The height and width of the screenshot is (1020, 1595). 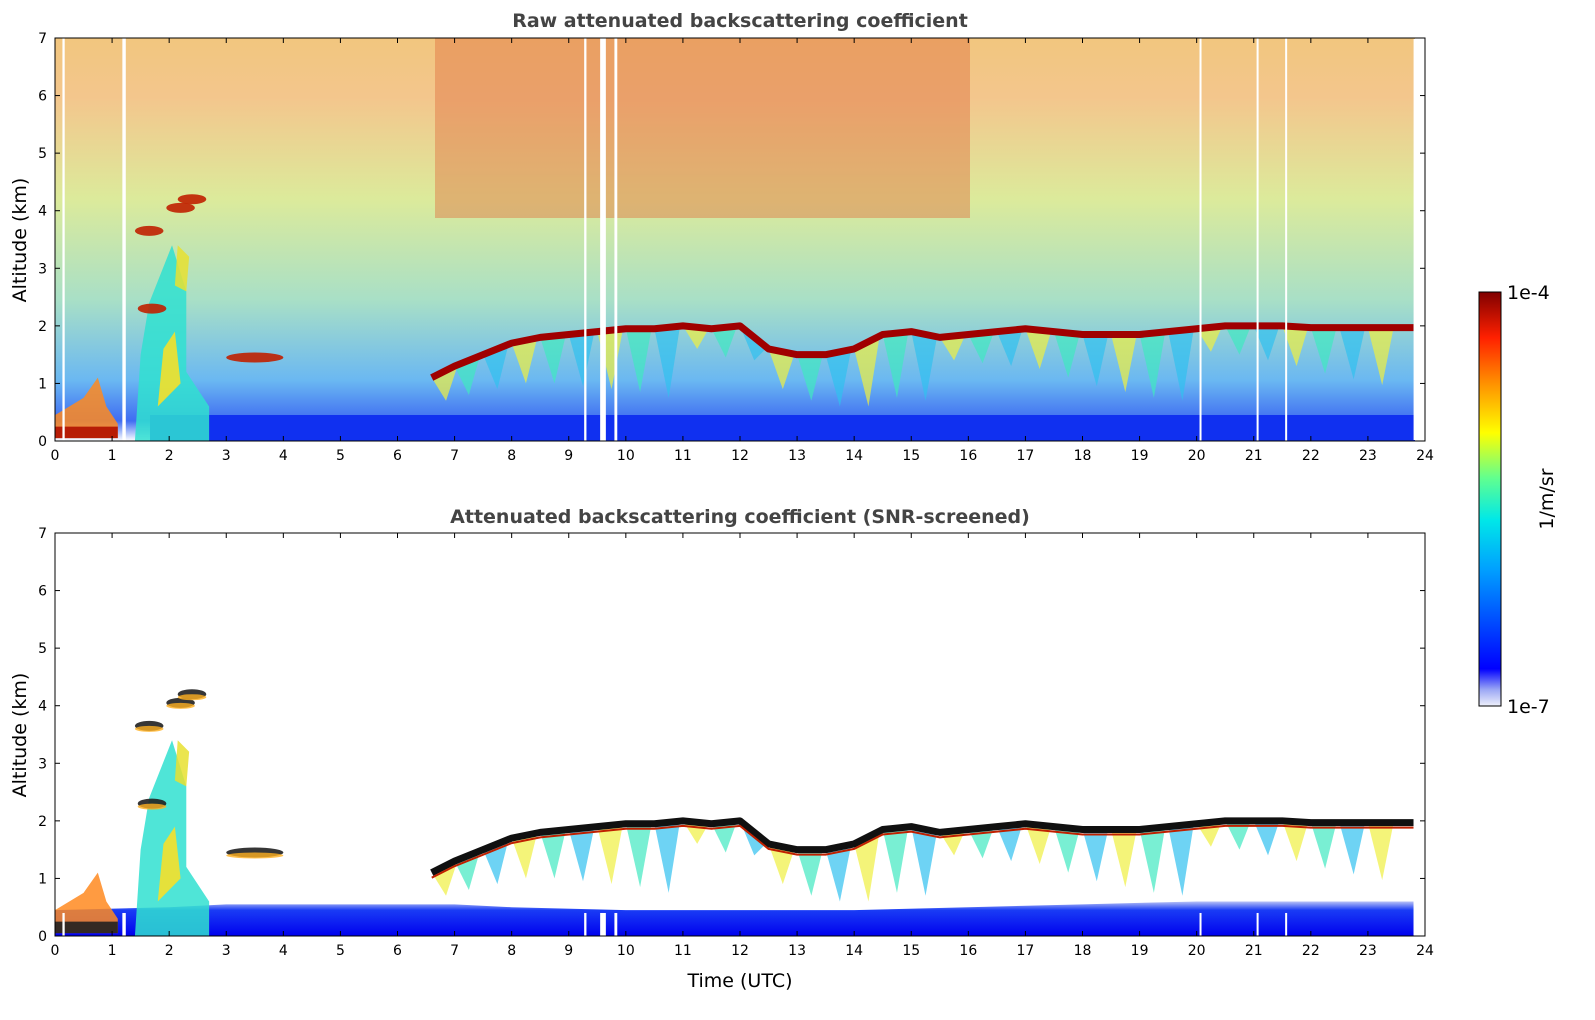 What do you see at coordinates (1528, 707) in the screenshot?
I see `colorbar-min-label: 1e-7` at bounding box center [1528, 707].